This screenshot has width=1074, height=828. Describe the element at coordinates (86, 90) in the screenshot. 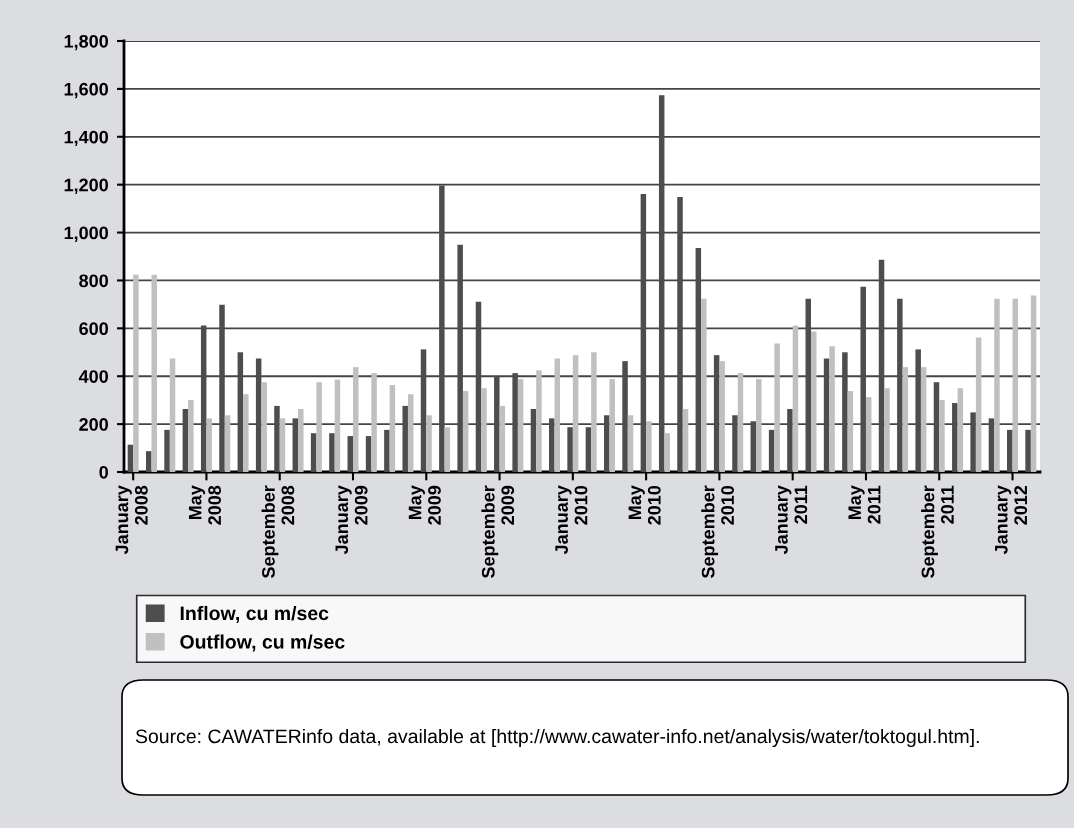

I see `y-tick-label: 1,600` at that location.